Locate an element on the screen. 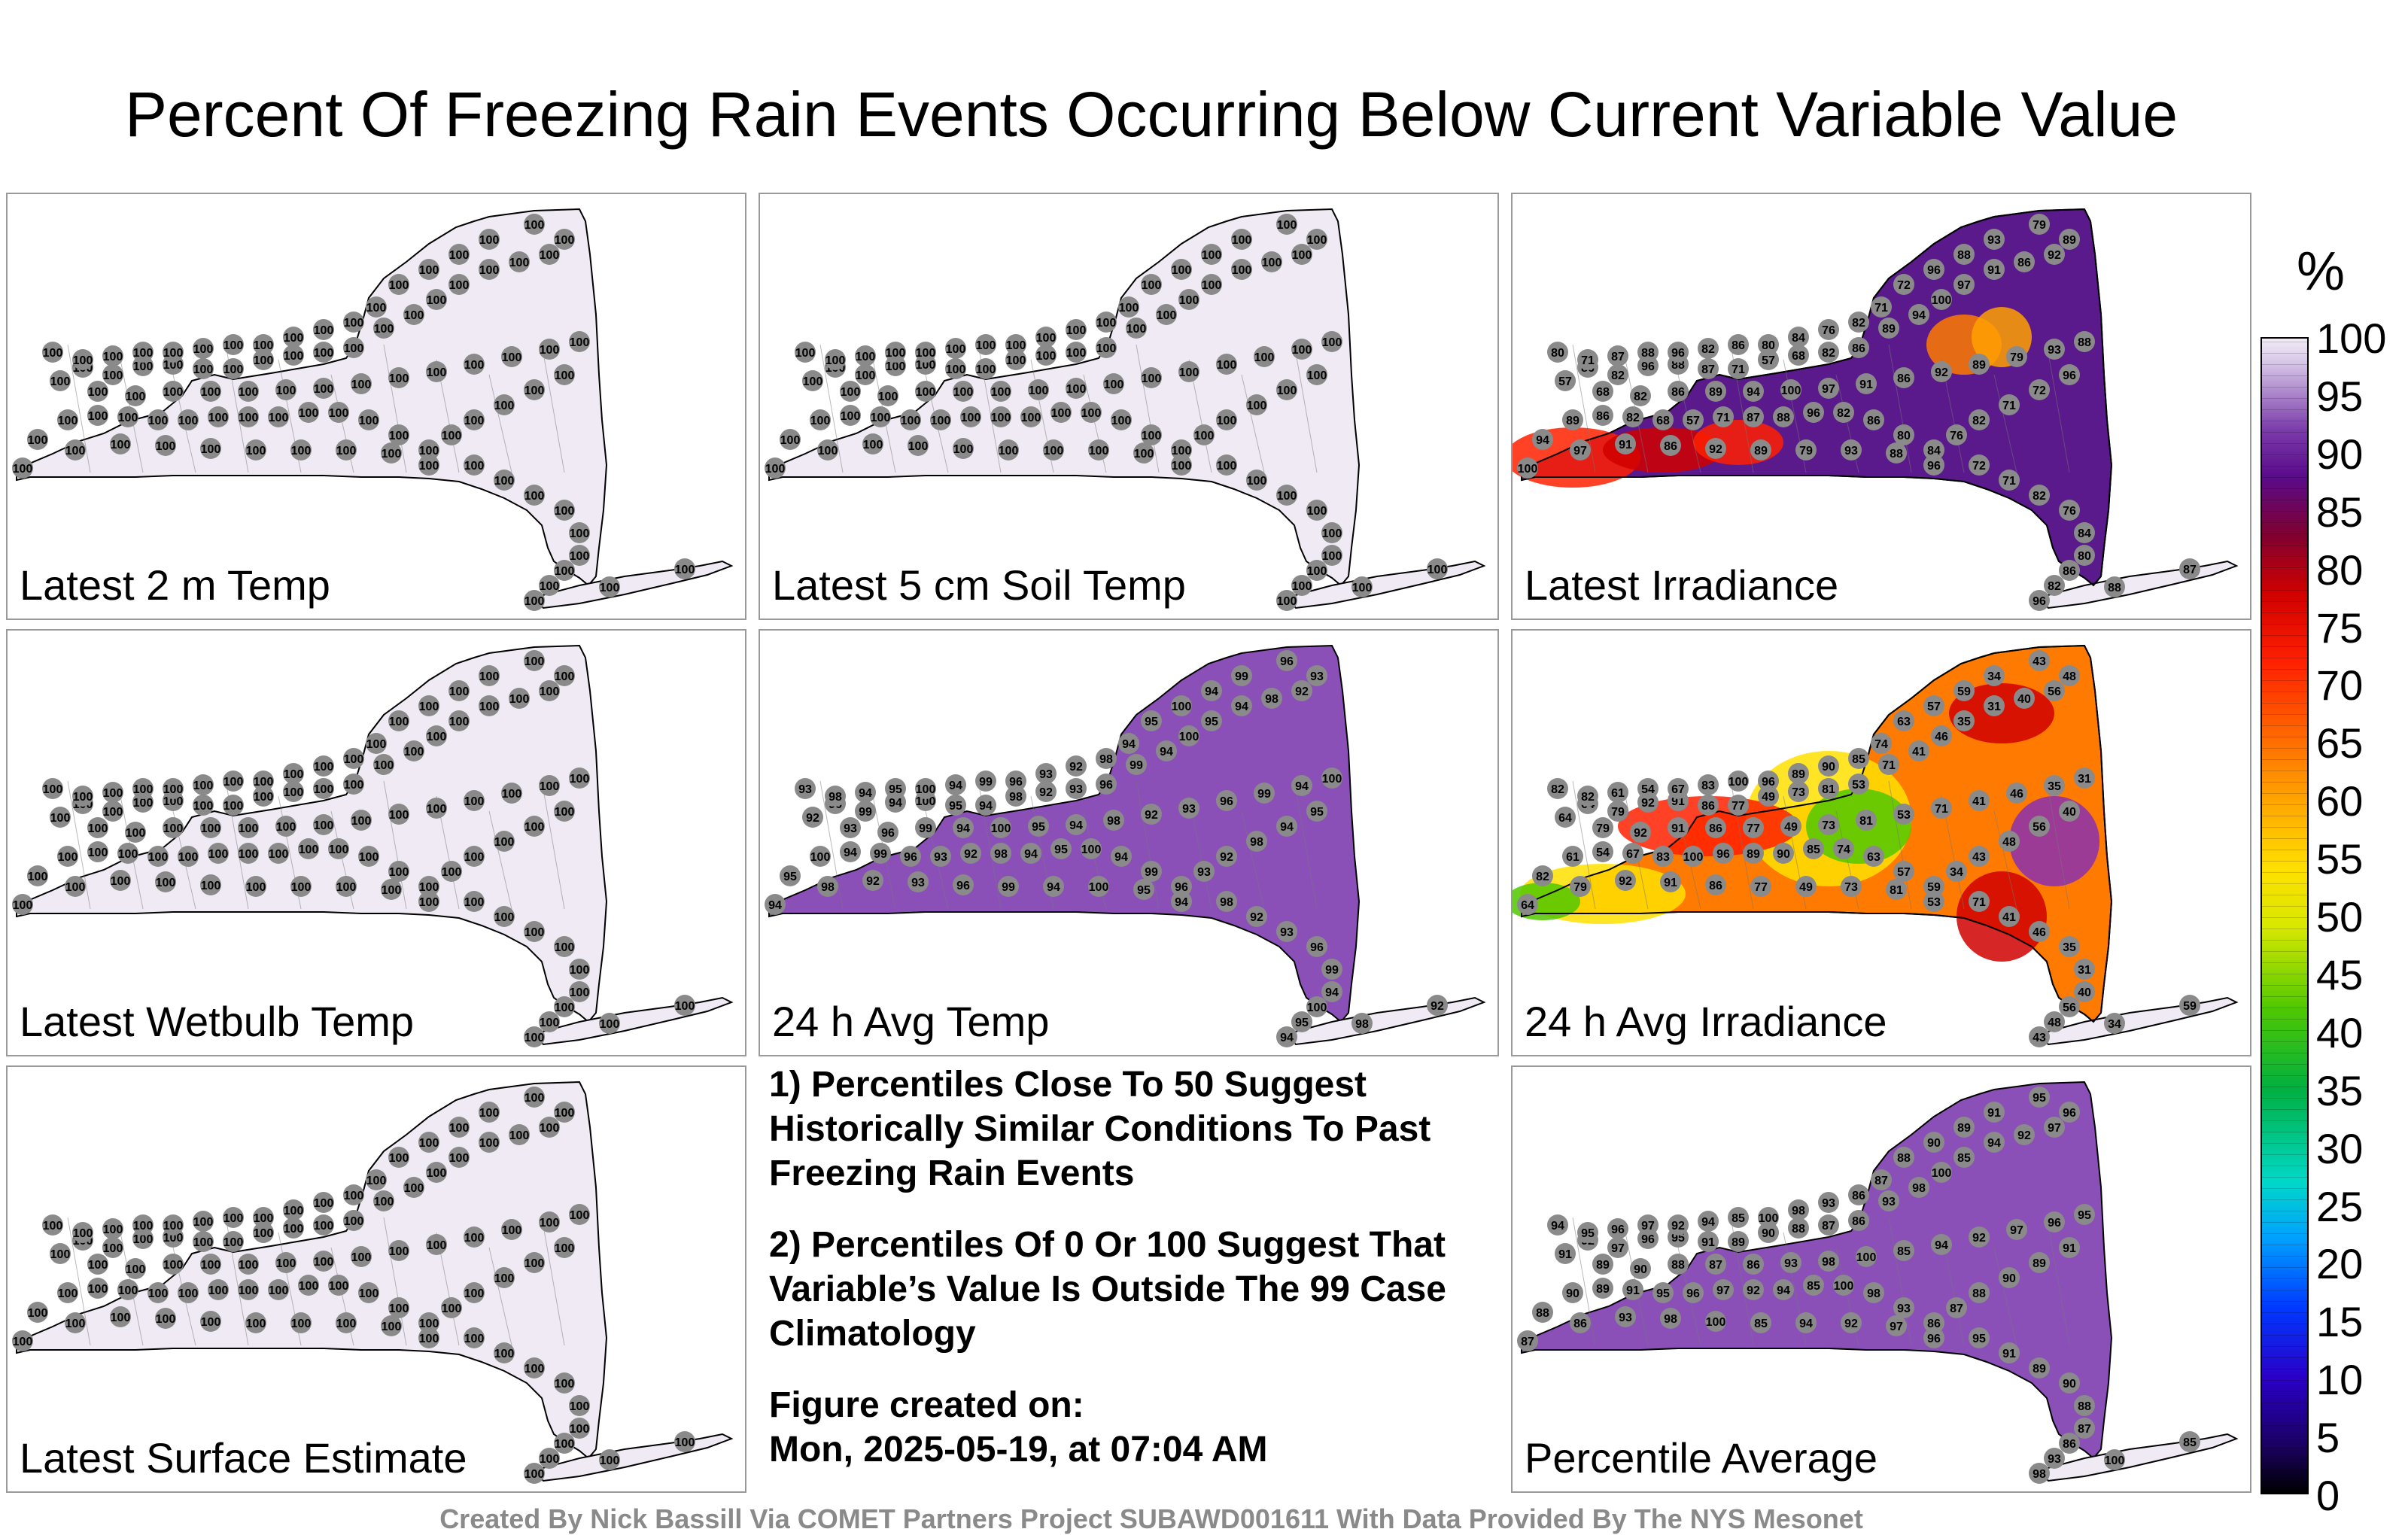 The height and width of the screenshot is (1535, 2408). station-marker: 57 is located at coordinates (1565, 380).